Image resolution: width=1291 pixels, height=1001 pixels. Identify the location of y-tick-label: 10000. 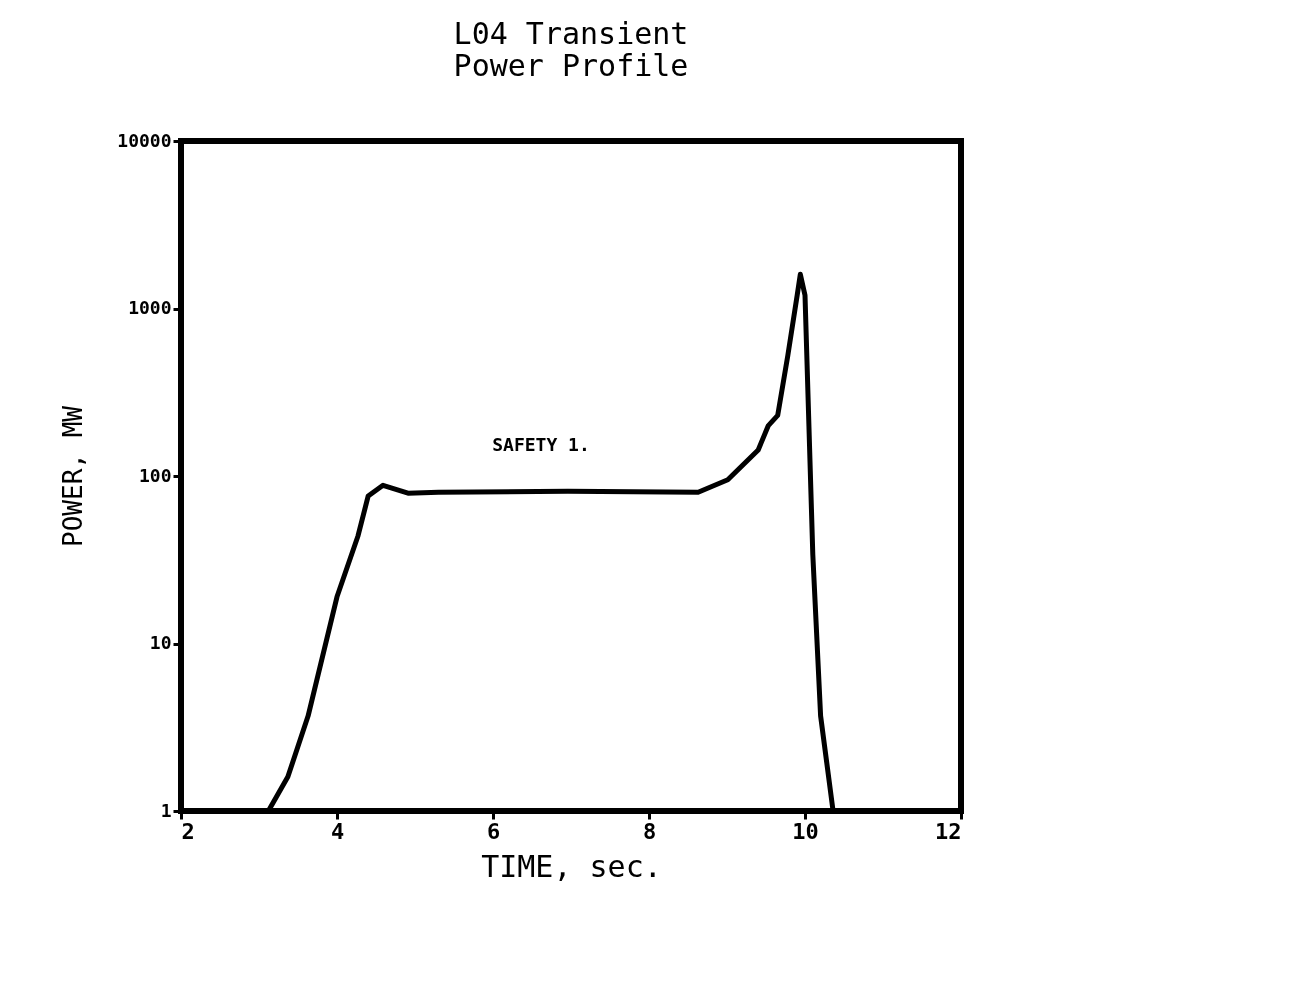
(144, 140).